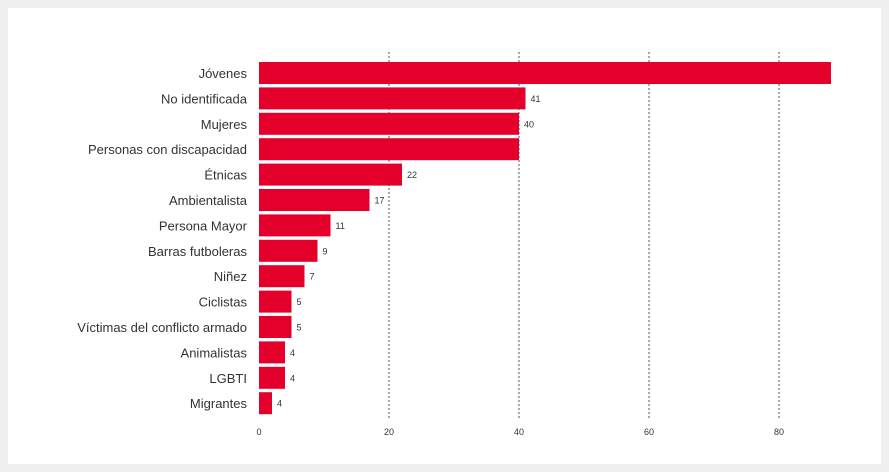 Image resolution: width=889 pixels, height=472 pixels. Describe the element at coordinates (214, 352) in the screenshot. I see `category-label: Animalistas` at that location.